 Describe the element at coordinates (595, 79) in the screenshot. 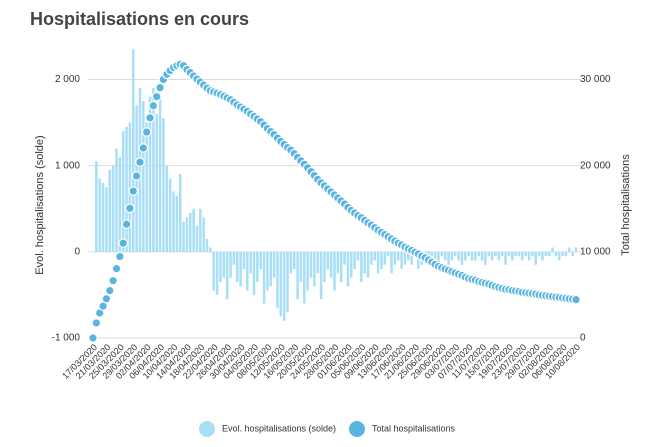

I see `y2-tick-label: 30 000` at that location.